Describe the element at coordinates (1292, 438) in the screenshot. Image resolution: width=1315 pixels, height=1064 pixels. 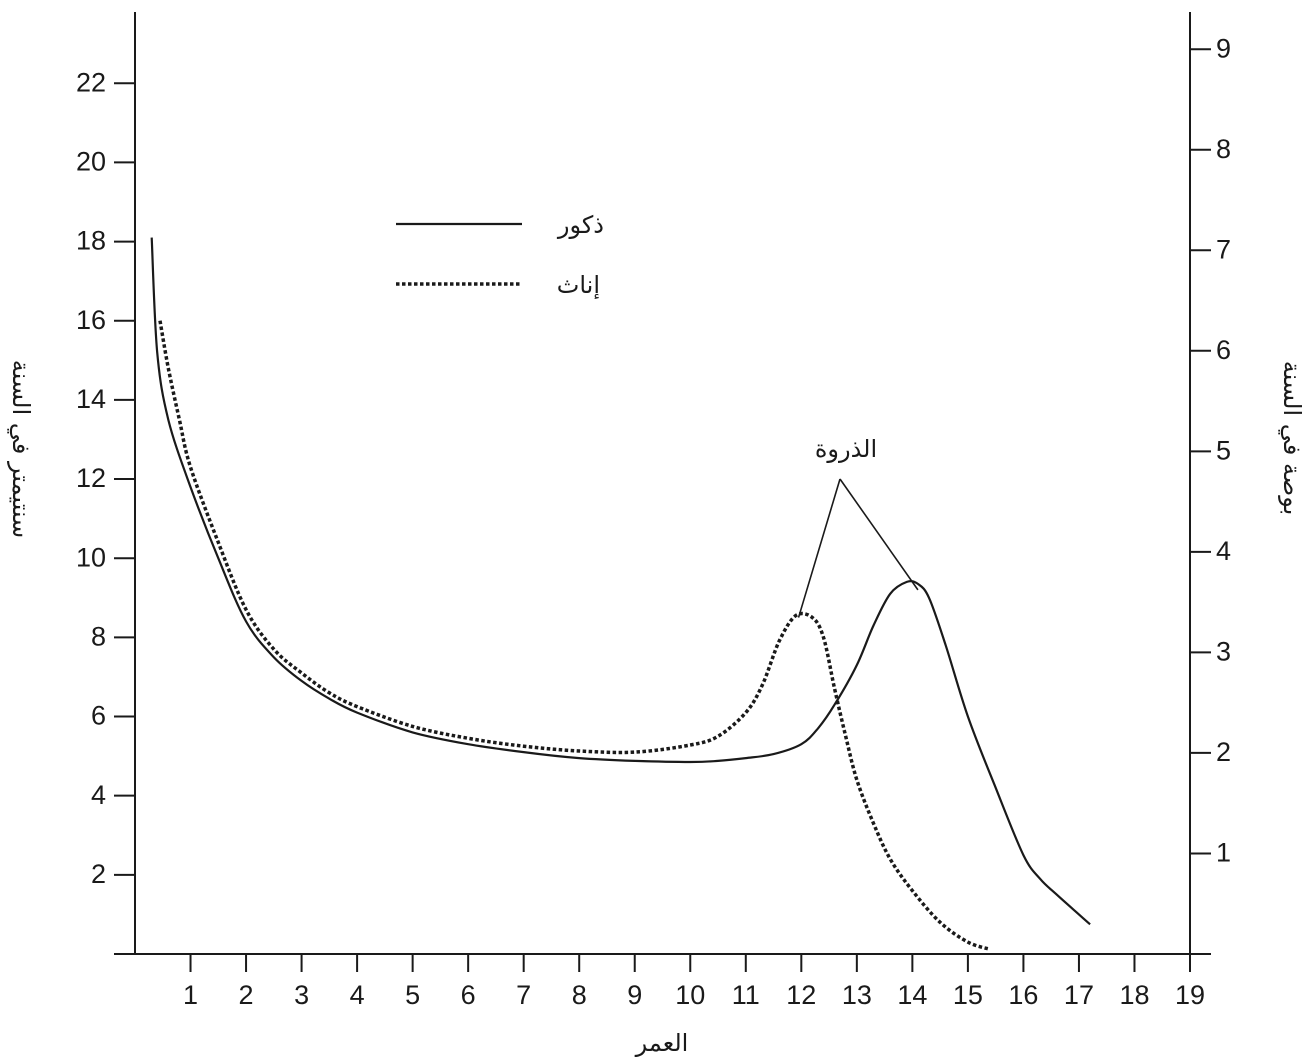
I see `y-axis-label-right: بوصة في السنة` at that location.